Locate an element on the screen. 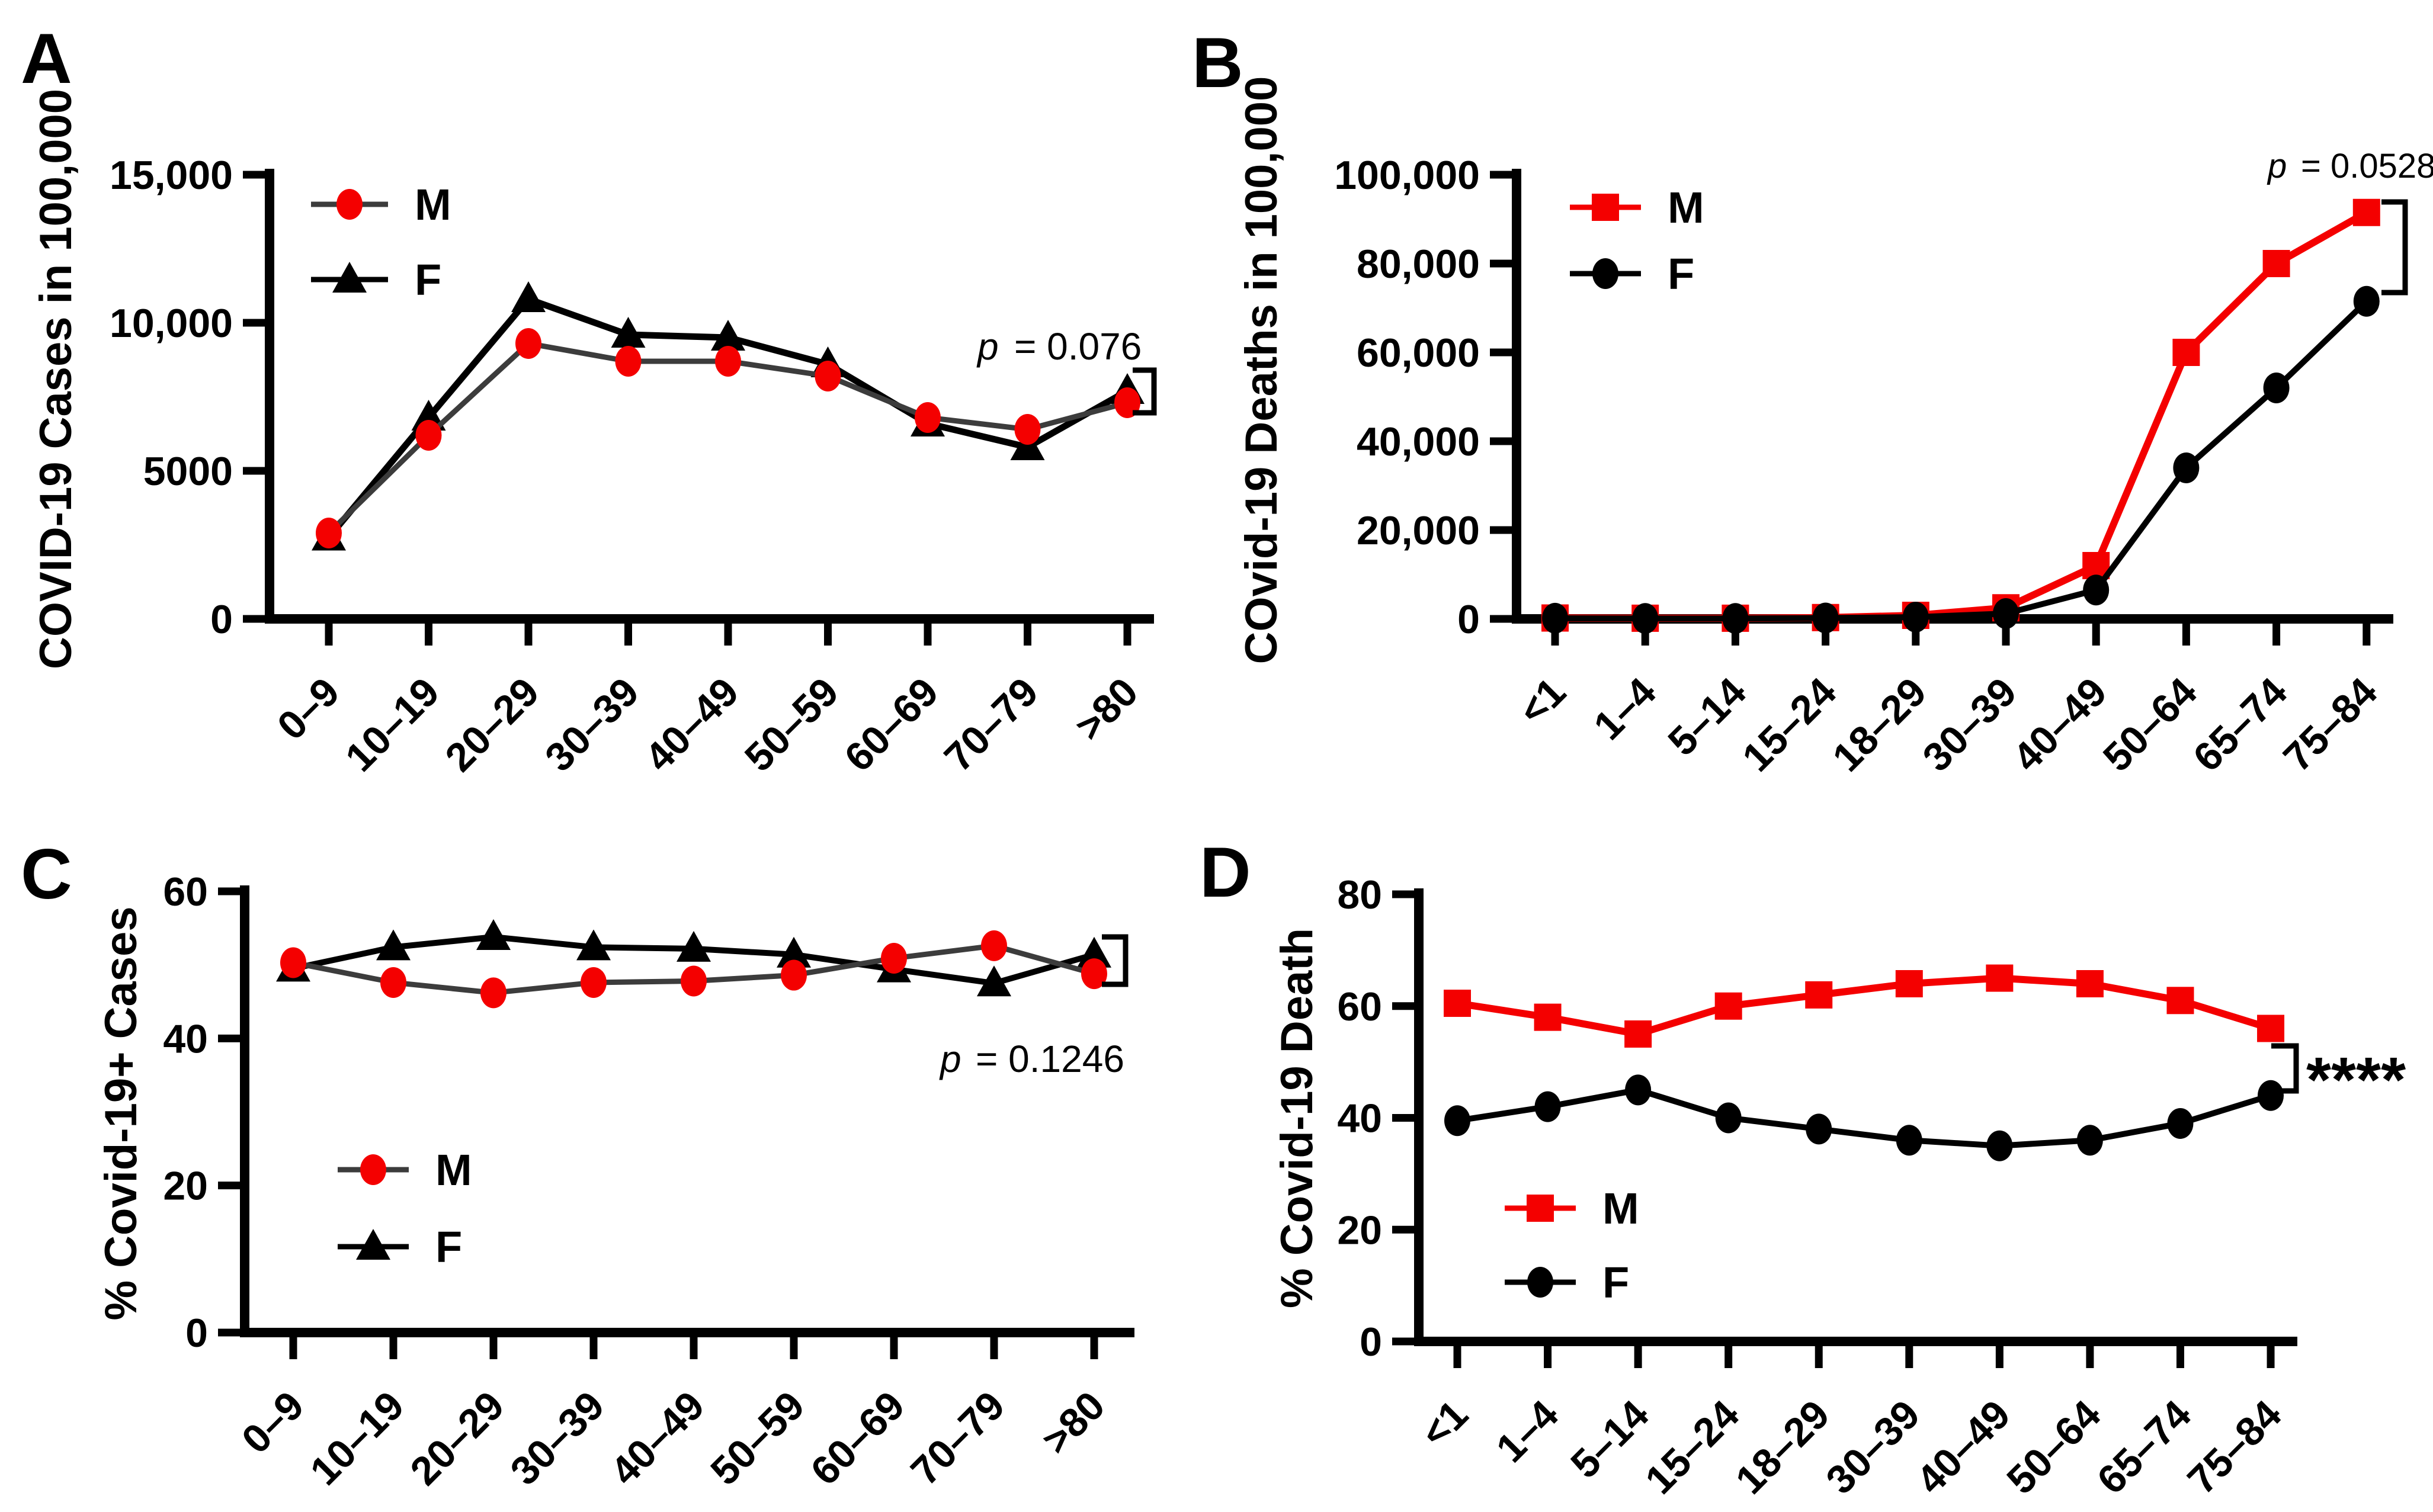 Image resolution: width=2433 pixels, height=1512 pixels. axes is located at coordinates (1952, 396).